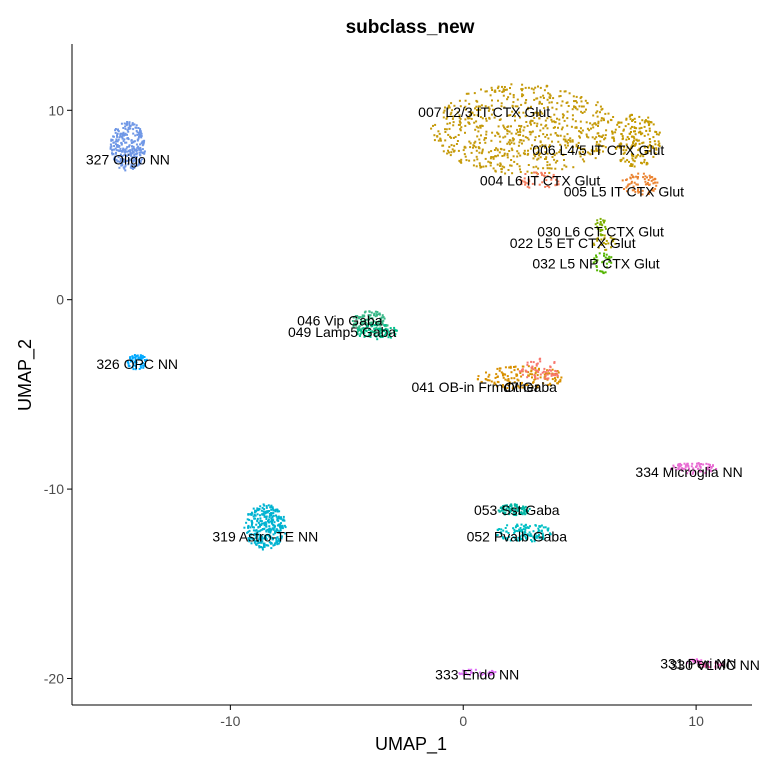 The image size is (768, 768). I want to click on cluster-label: 046 Vip Gaba, so click(340, 321).